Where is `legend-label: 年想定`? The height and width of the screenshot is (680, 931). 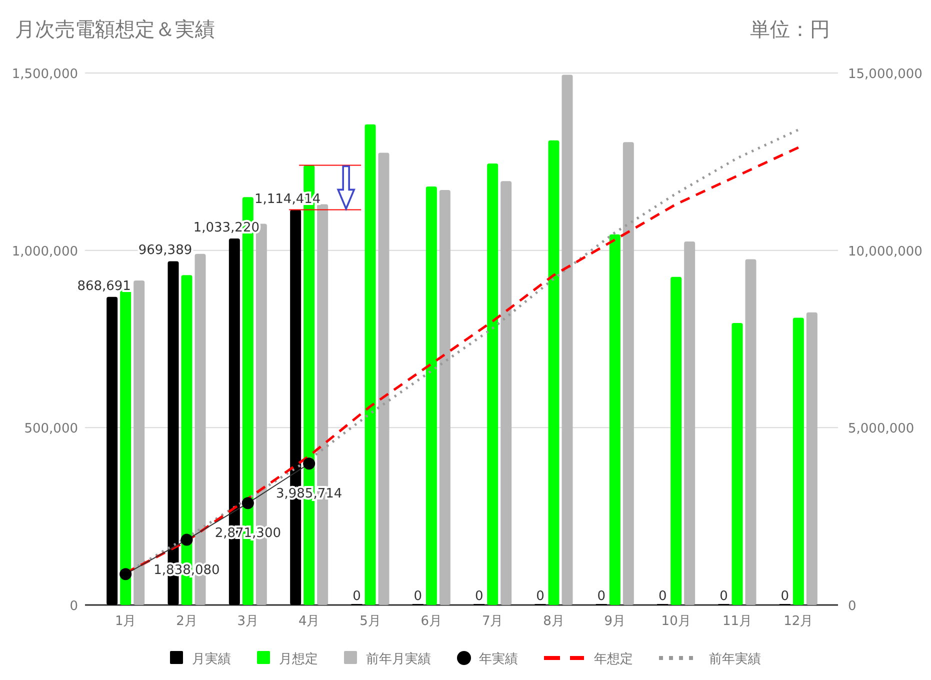
legend-label: 年想定 is located at coordinates (613, 659).